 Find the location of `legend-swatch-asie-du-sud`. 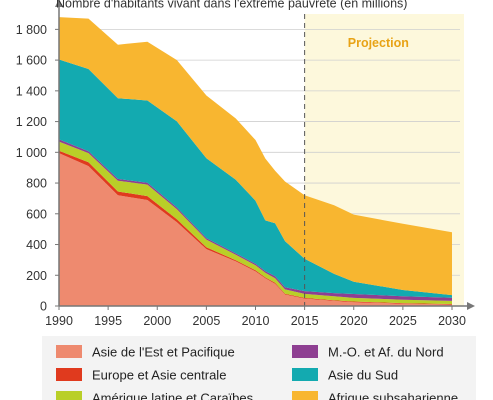

legend-swatch-asie-du-sud is located at coordinates (305, 374).